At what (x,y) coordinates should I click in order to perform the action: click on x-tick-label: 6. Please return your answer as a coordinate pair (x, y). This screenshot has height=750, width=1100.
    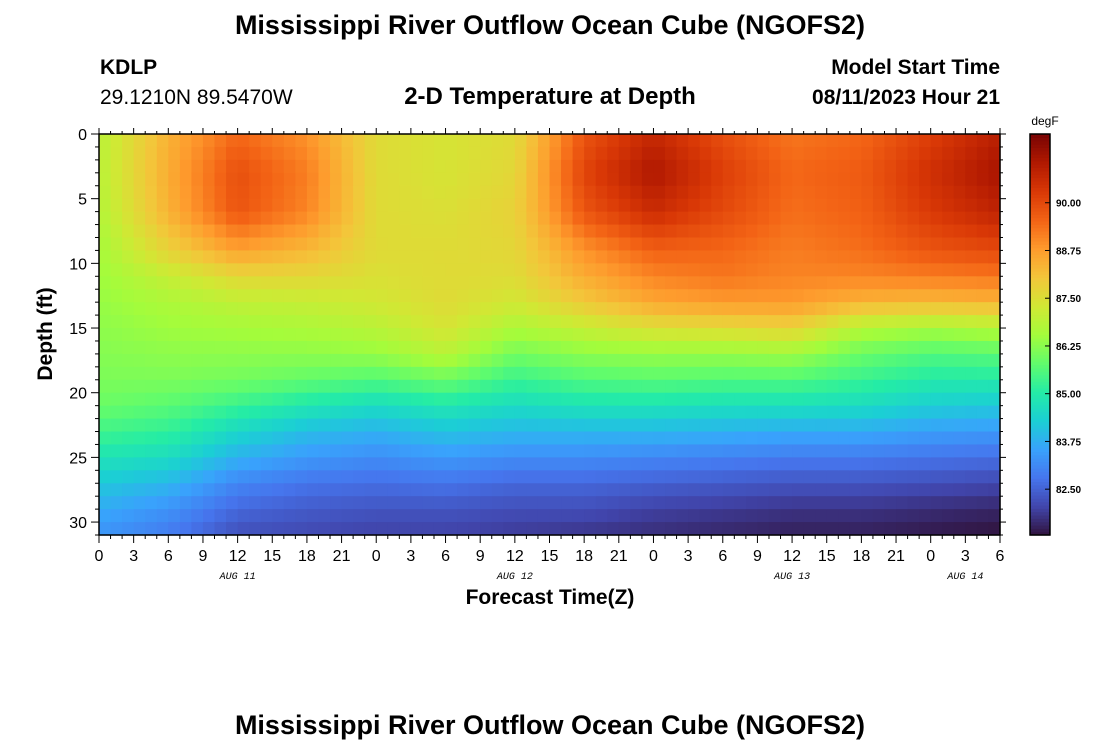
    Looking at the image, I should click on (1000, 556).